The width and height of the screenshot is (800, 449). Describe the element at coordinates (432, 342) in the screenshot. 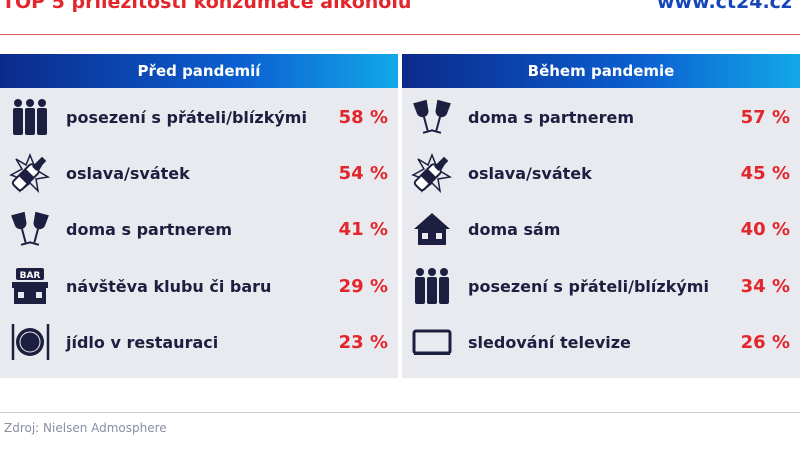

I see `tv-icon` at that location.